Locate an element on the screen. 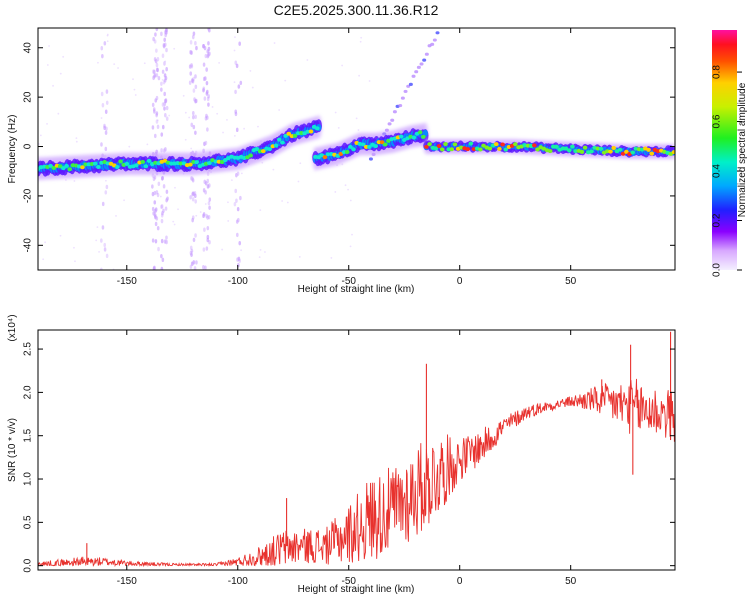 The image size is (750, 600). colorbar-tick-label: 0.2 is located at coordinates (717, 220).